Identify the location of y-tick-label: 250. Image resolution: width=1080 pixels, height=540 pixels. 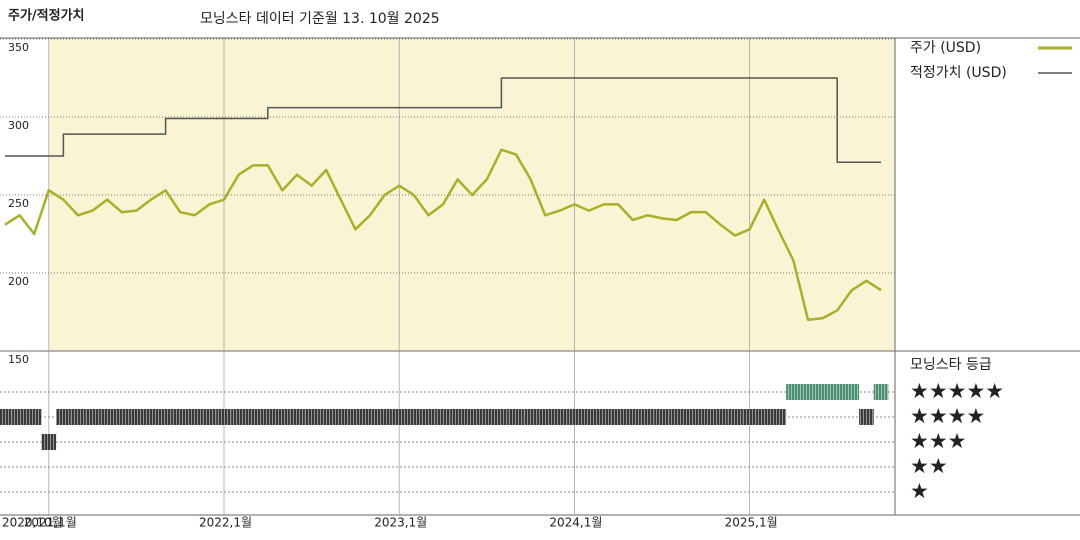
(18, 203).